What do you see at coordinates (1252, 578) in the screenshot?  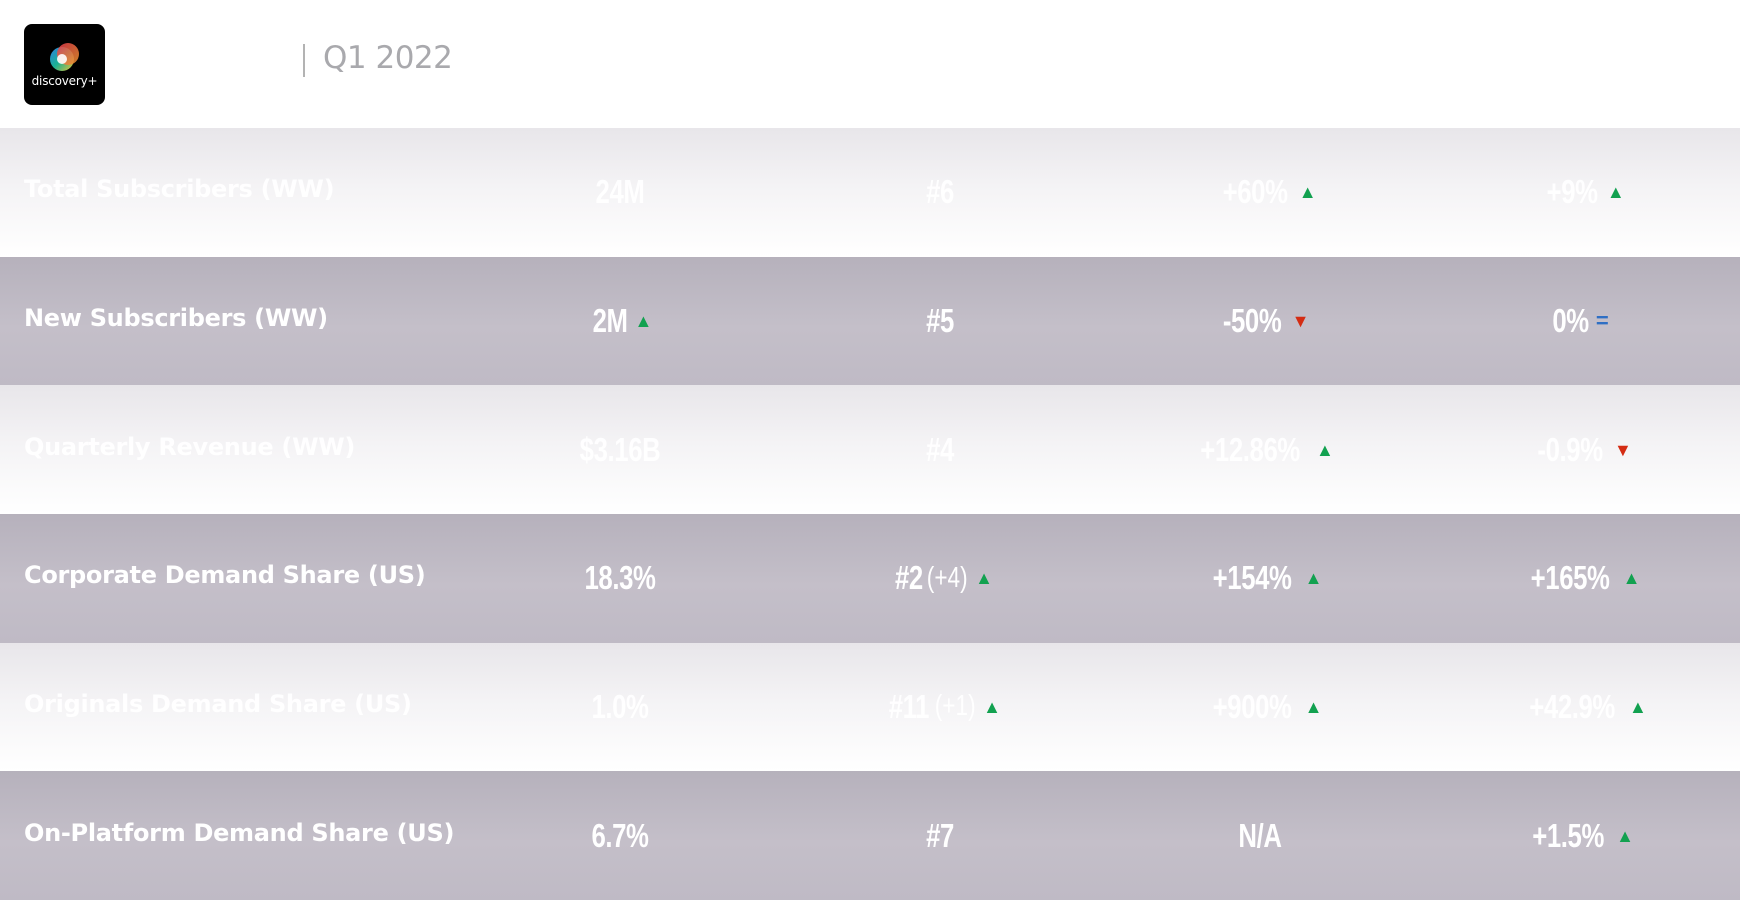 I see `metric-change: +154%` at bounding box center [1252, 578].